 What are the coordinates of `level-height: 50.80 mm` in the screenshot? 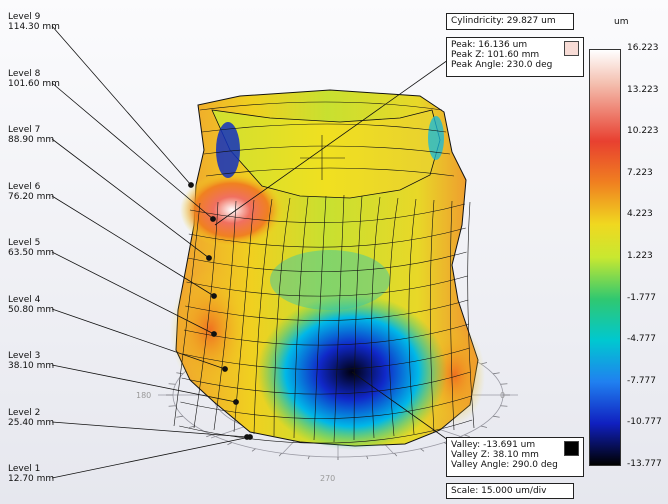 It's located at (31, 310).